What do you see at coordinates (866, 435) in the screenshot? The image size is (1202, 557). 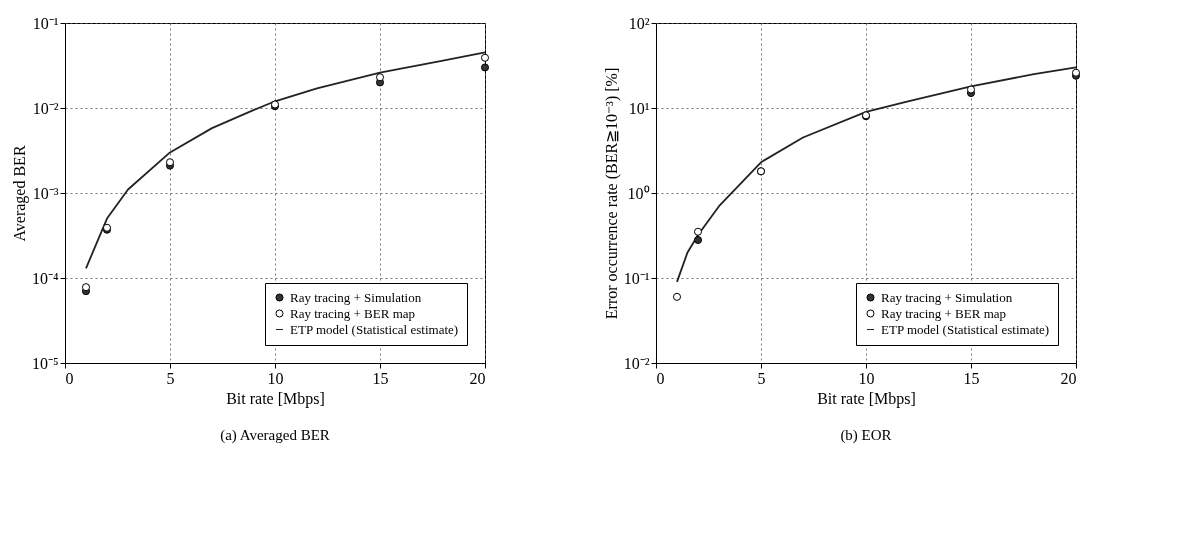 I see `text: (b) EOR` at bounding box center [866, 435].